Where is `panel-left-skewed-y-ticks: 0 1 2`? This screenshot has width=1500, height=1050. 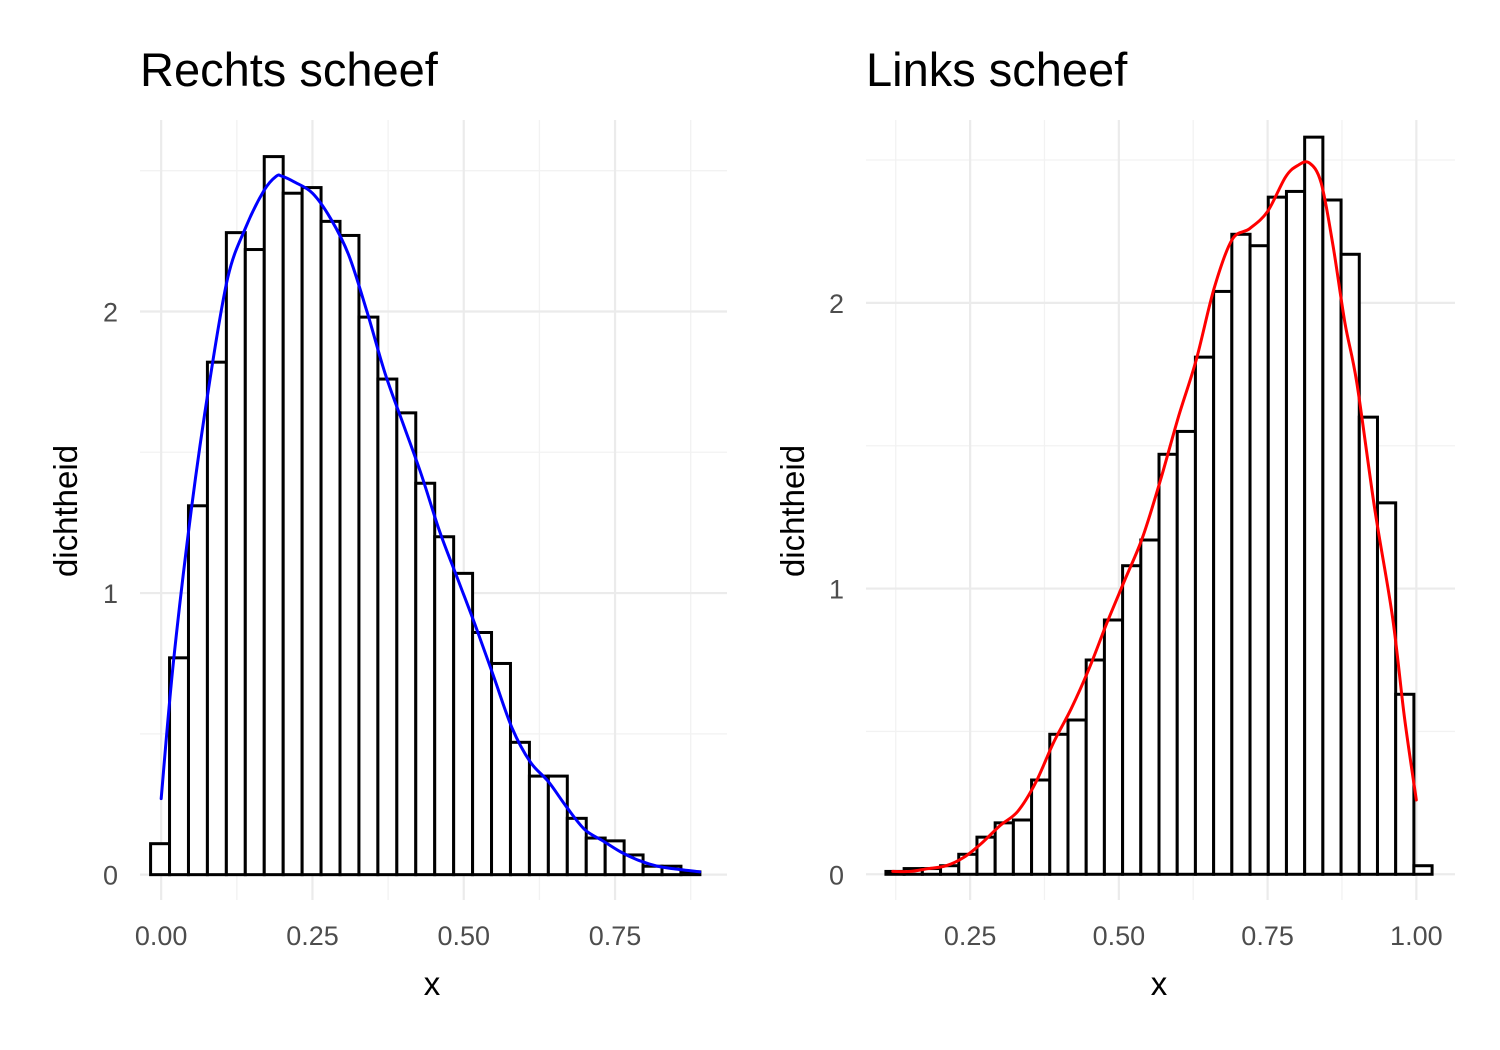 panel-left-skewed-y-ticks: 0 1 2 is located at coordinates (836, 589).